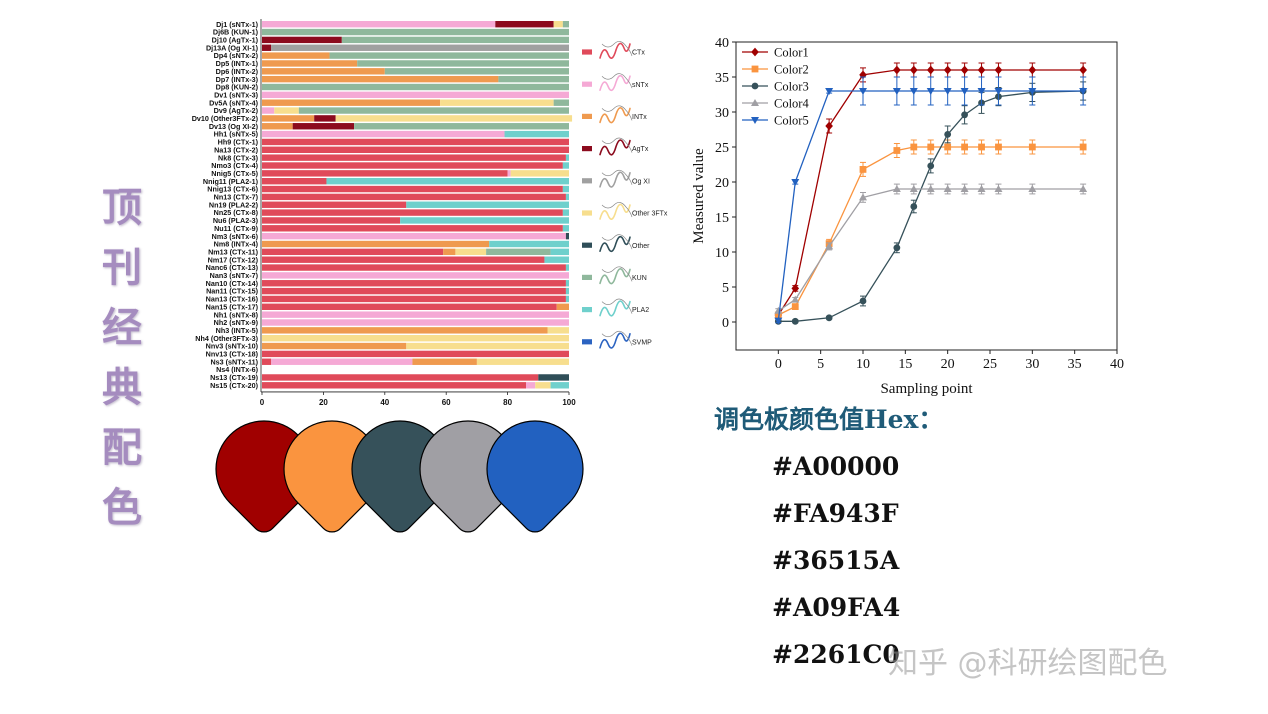 This screenshot has height=714, width=1268. I want to click on category-label: Dv5A (sNTx-4), so click(233, 102).